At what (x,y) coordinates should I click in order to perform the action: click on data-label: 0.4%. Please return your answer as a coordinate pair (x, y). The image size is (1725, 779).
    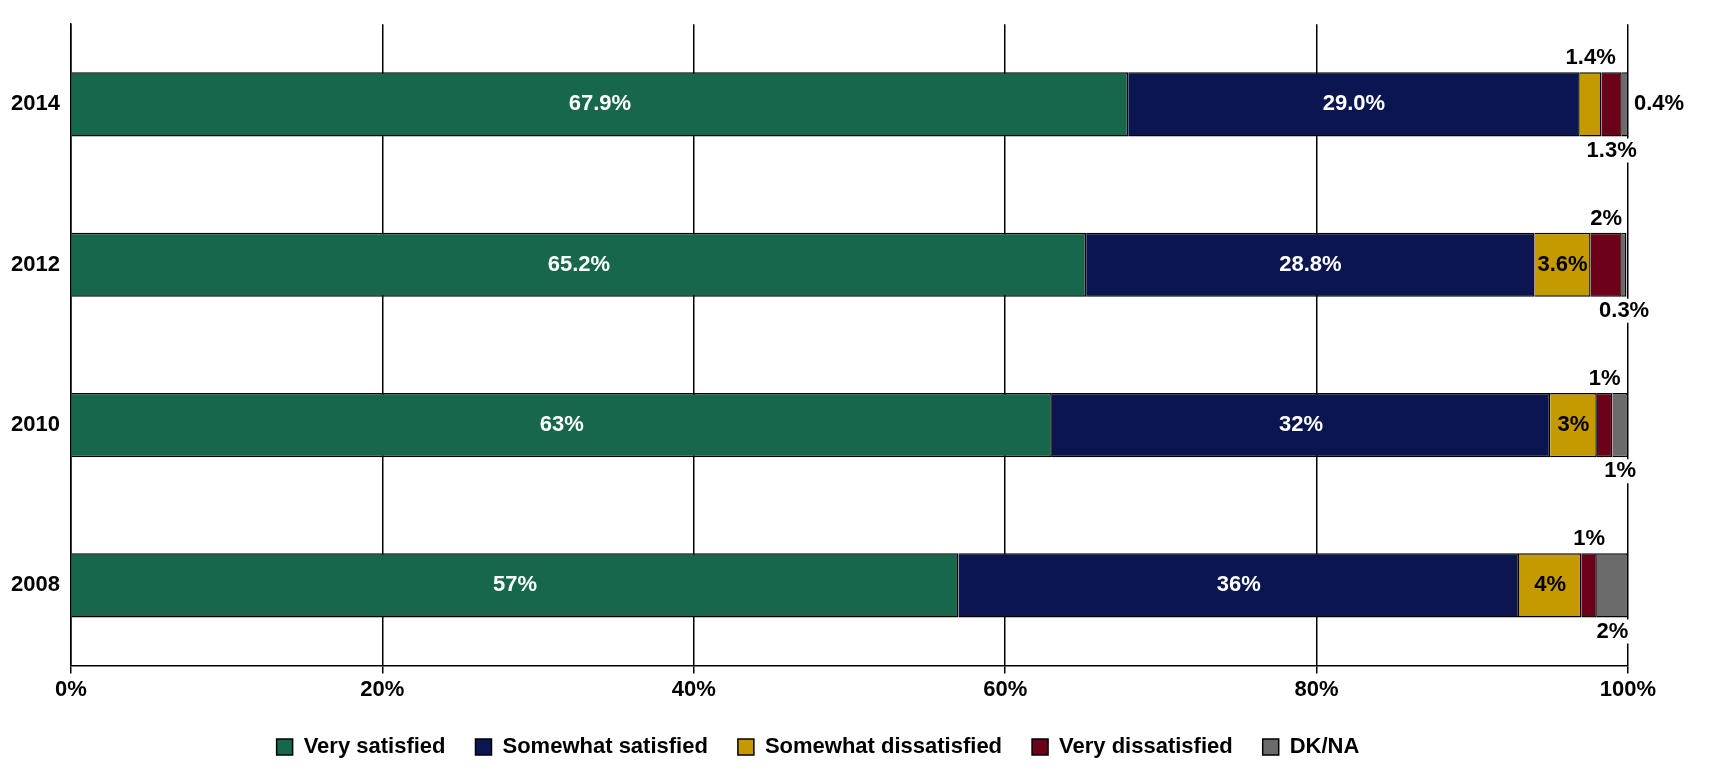
    Looking at the image, I should click on (1659, 103).